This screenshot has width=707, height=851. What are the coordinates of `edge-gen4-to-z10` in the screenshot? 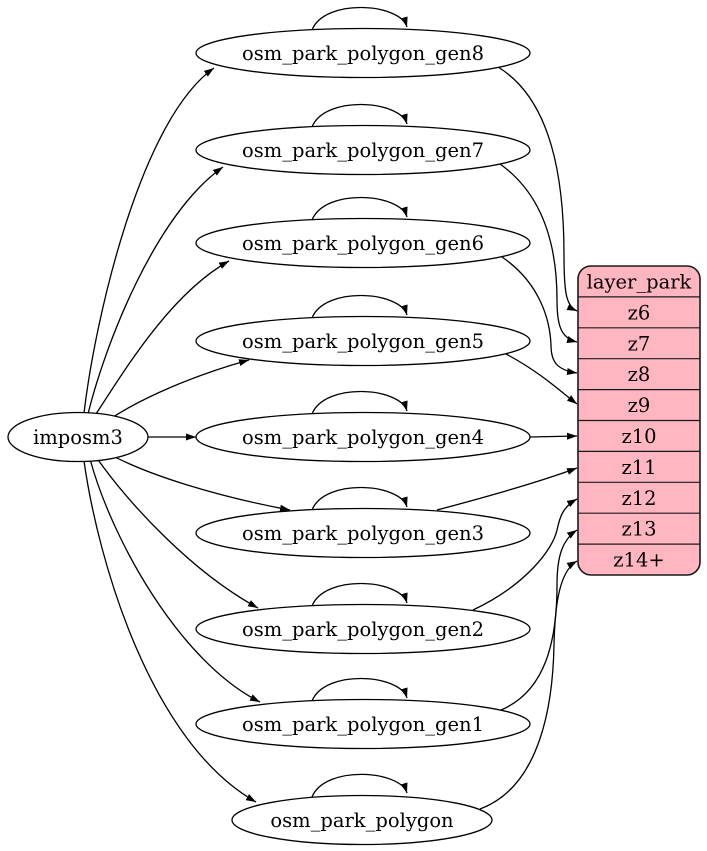 It's located at (553, 436).